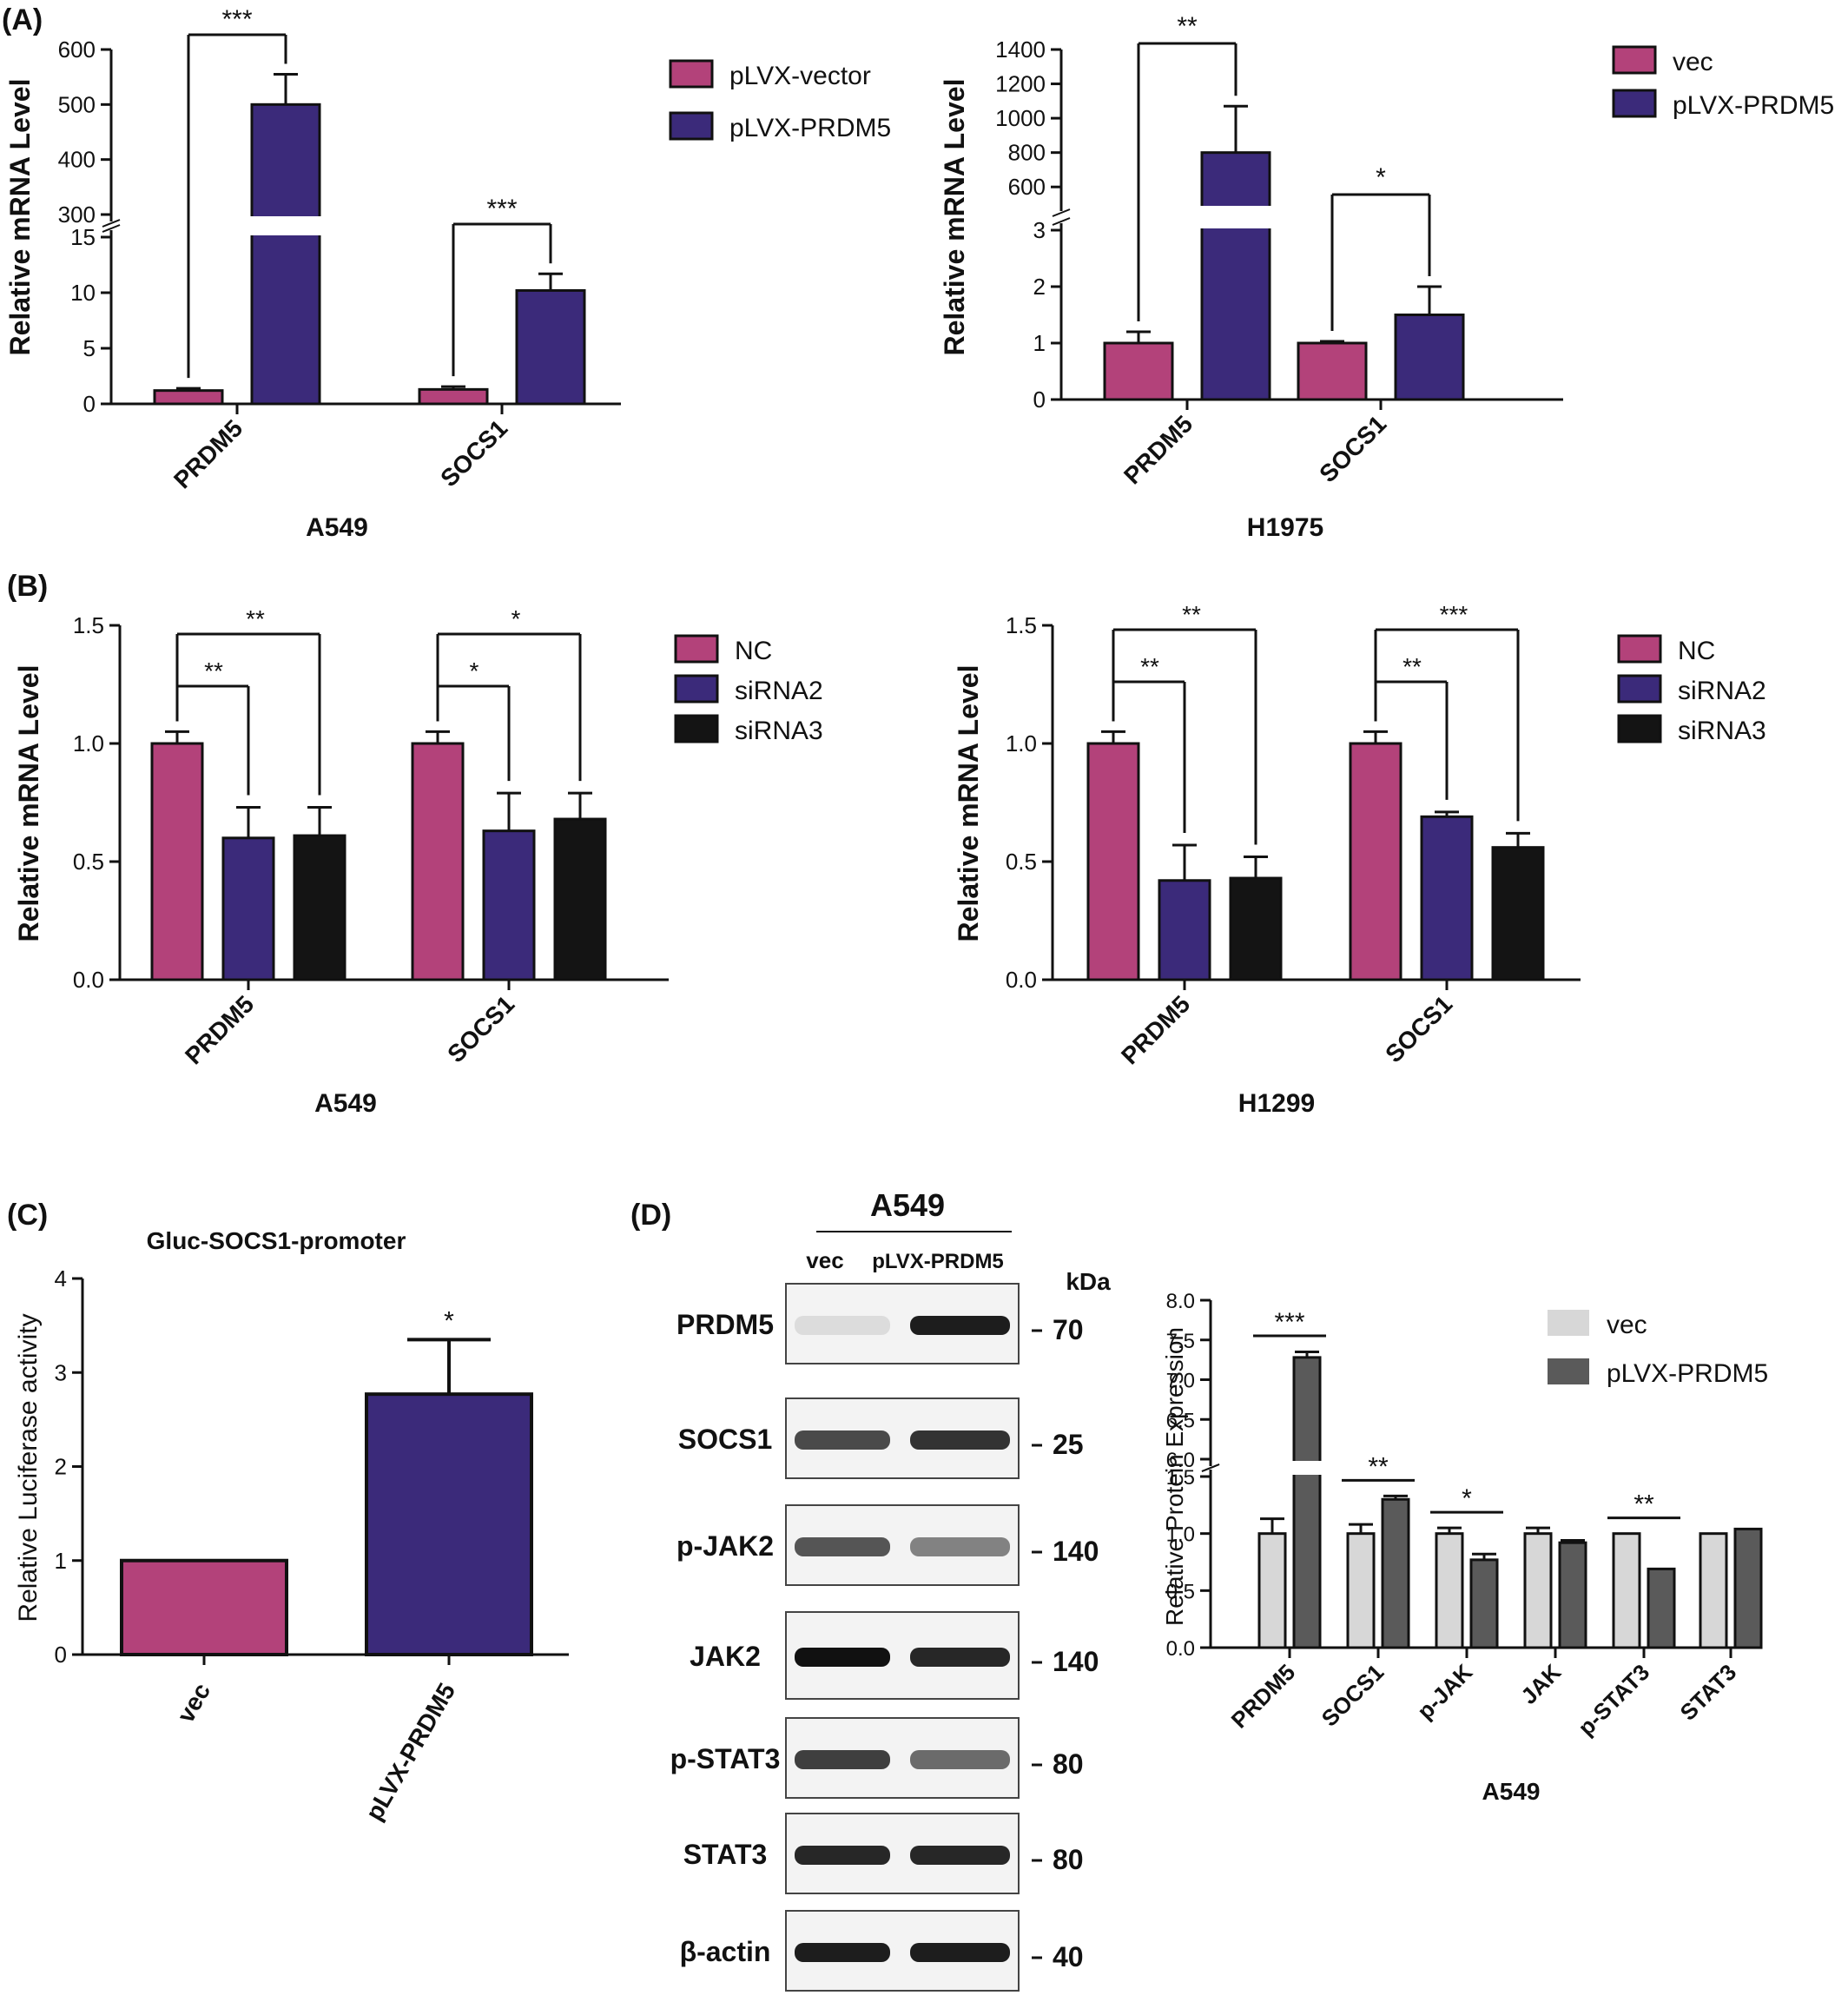  Describe the element at coordinates (77, 215) in the screenshot. I see `y-tick-label: 300` at that location.